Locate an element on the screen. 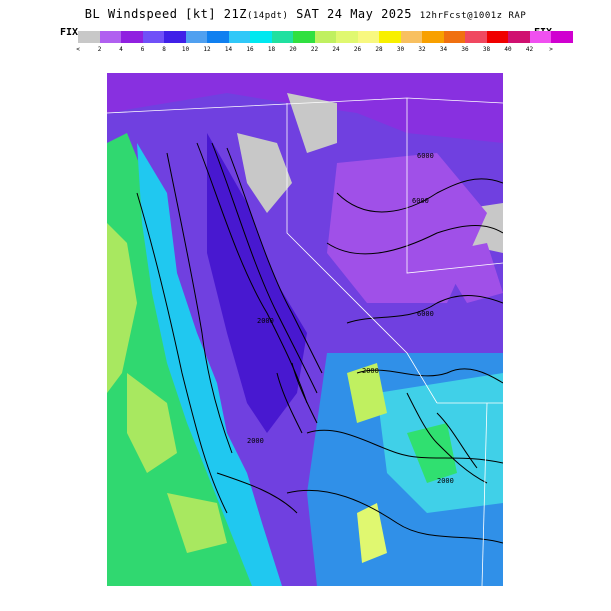 Image resolution: width=611 pixels, height=611 pixels. scale-tick-label: 32 is located at coordinates (422, 49).